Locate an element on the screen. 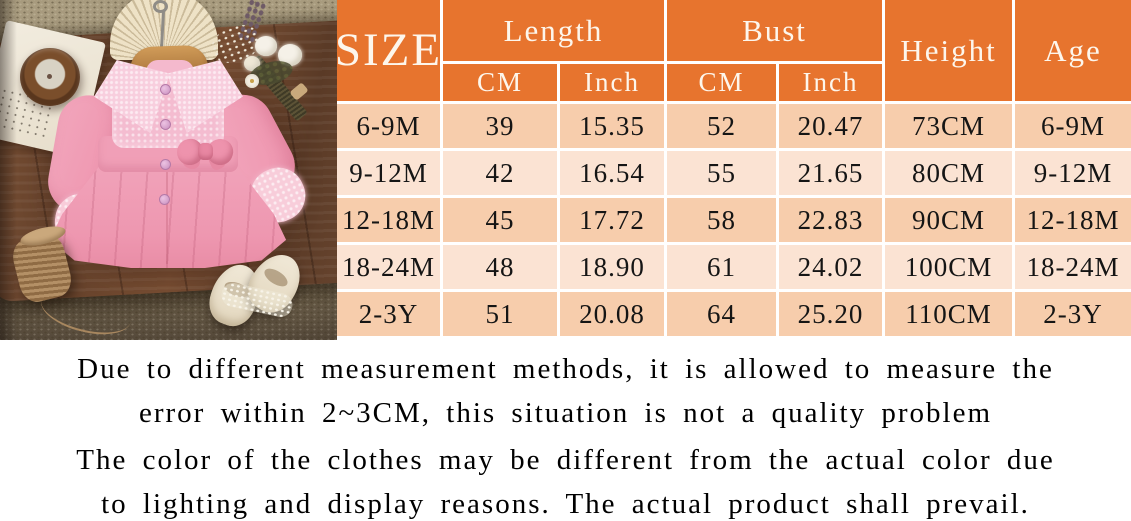 This screenshot has width=1131, height=521. cell-bust-inch: 25.20 is located at coordinates (830, 314).